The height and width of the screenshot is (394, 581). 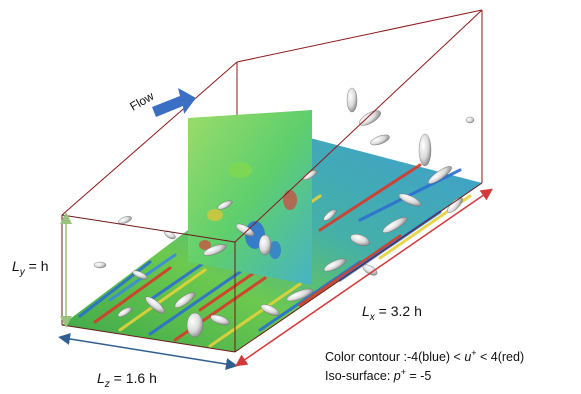 I want to click on ly-label: Ly = h, so click(x=30, y=268).